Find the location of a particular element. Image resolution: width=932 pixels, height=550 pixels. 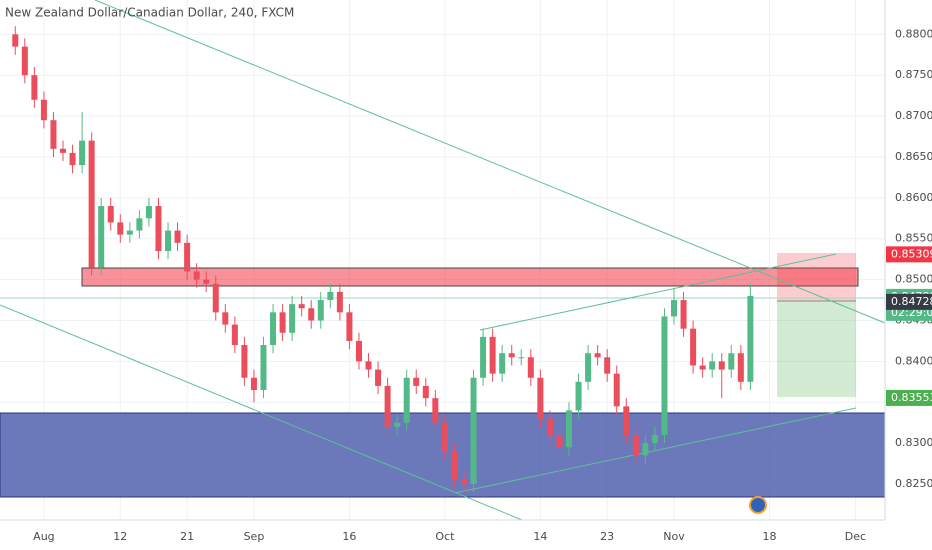

price-label: 0.85309 is located at coordinates (911, 253).